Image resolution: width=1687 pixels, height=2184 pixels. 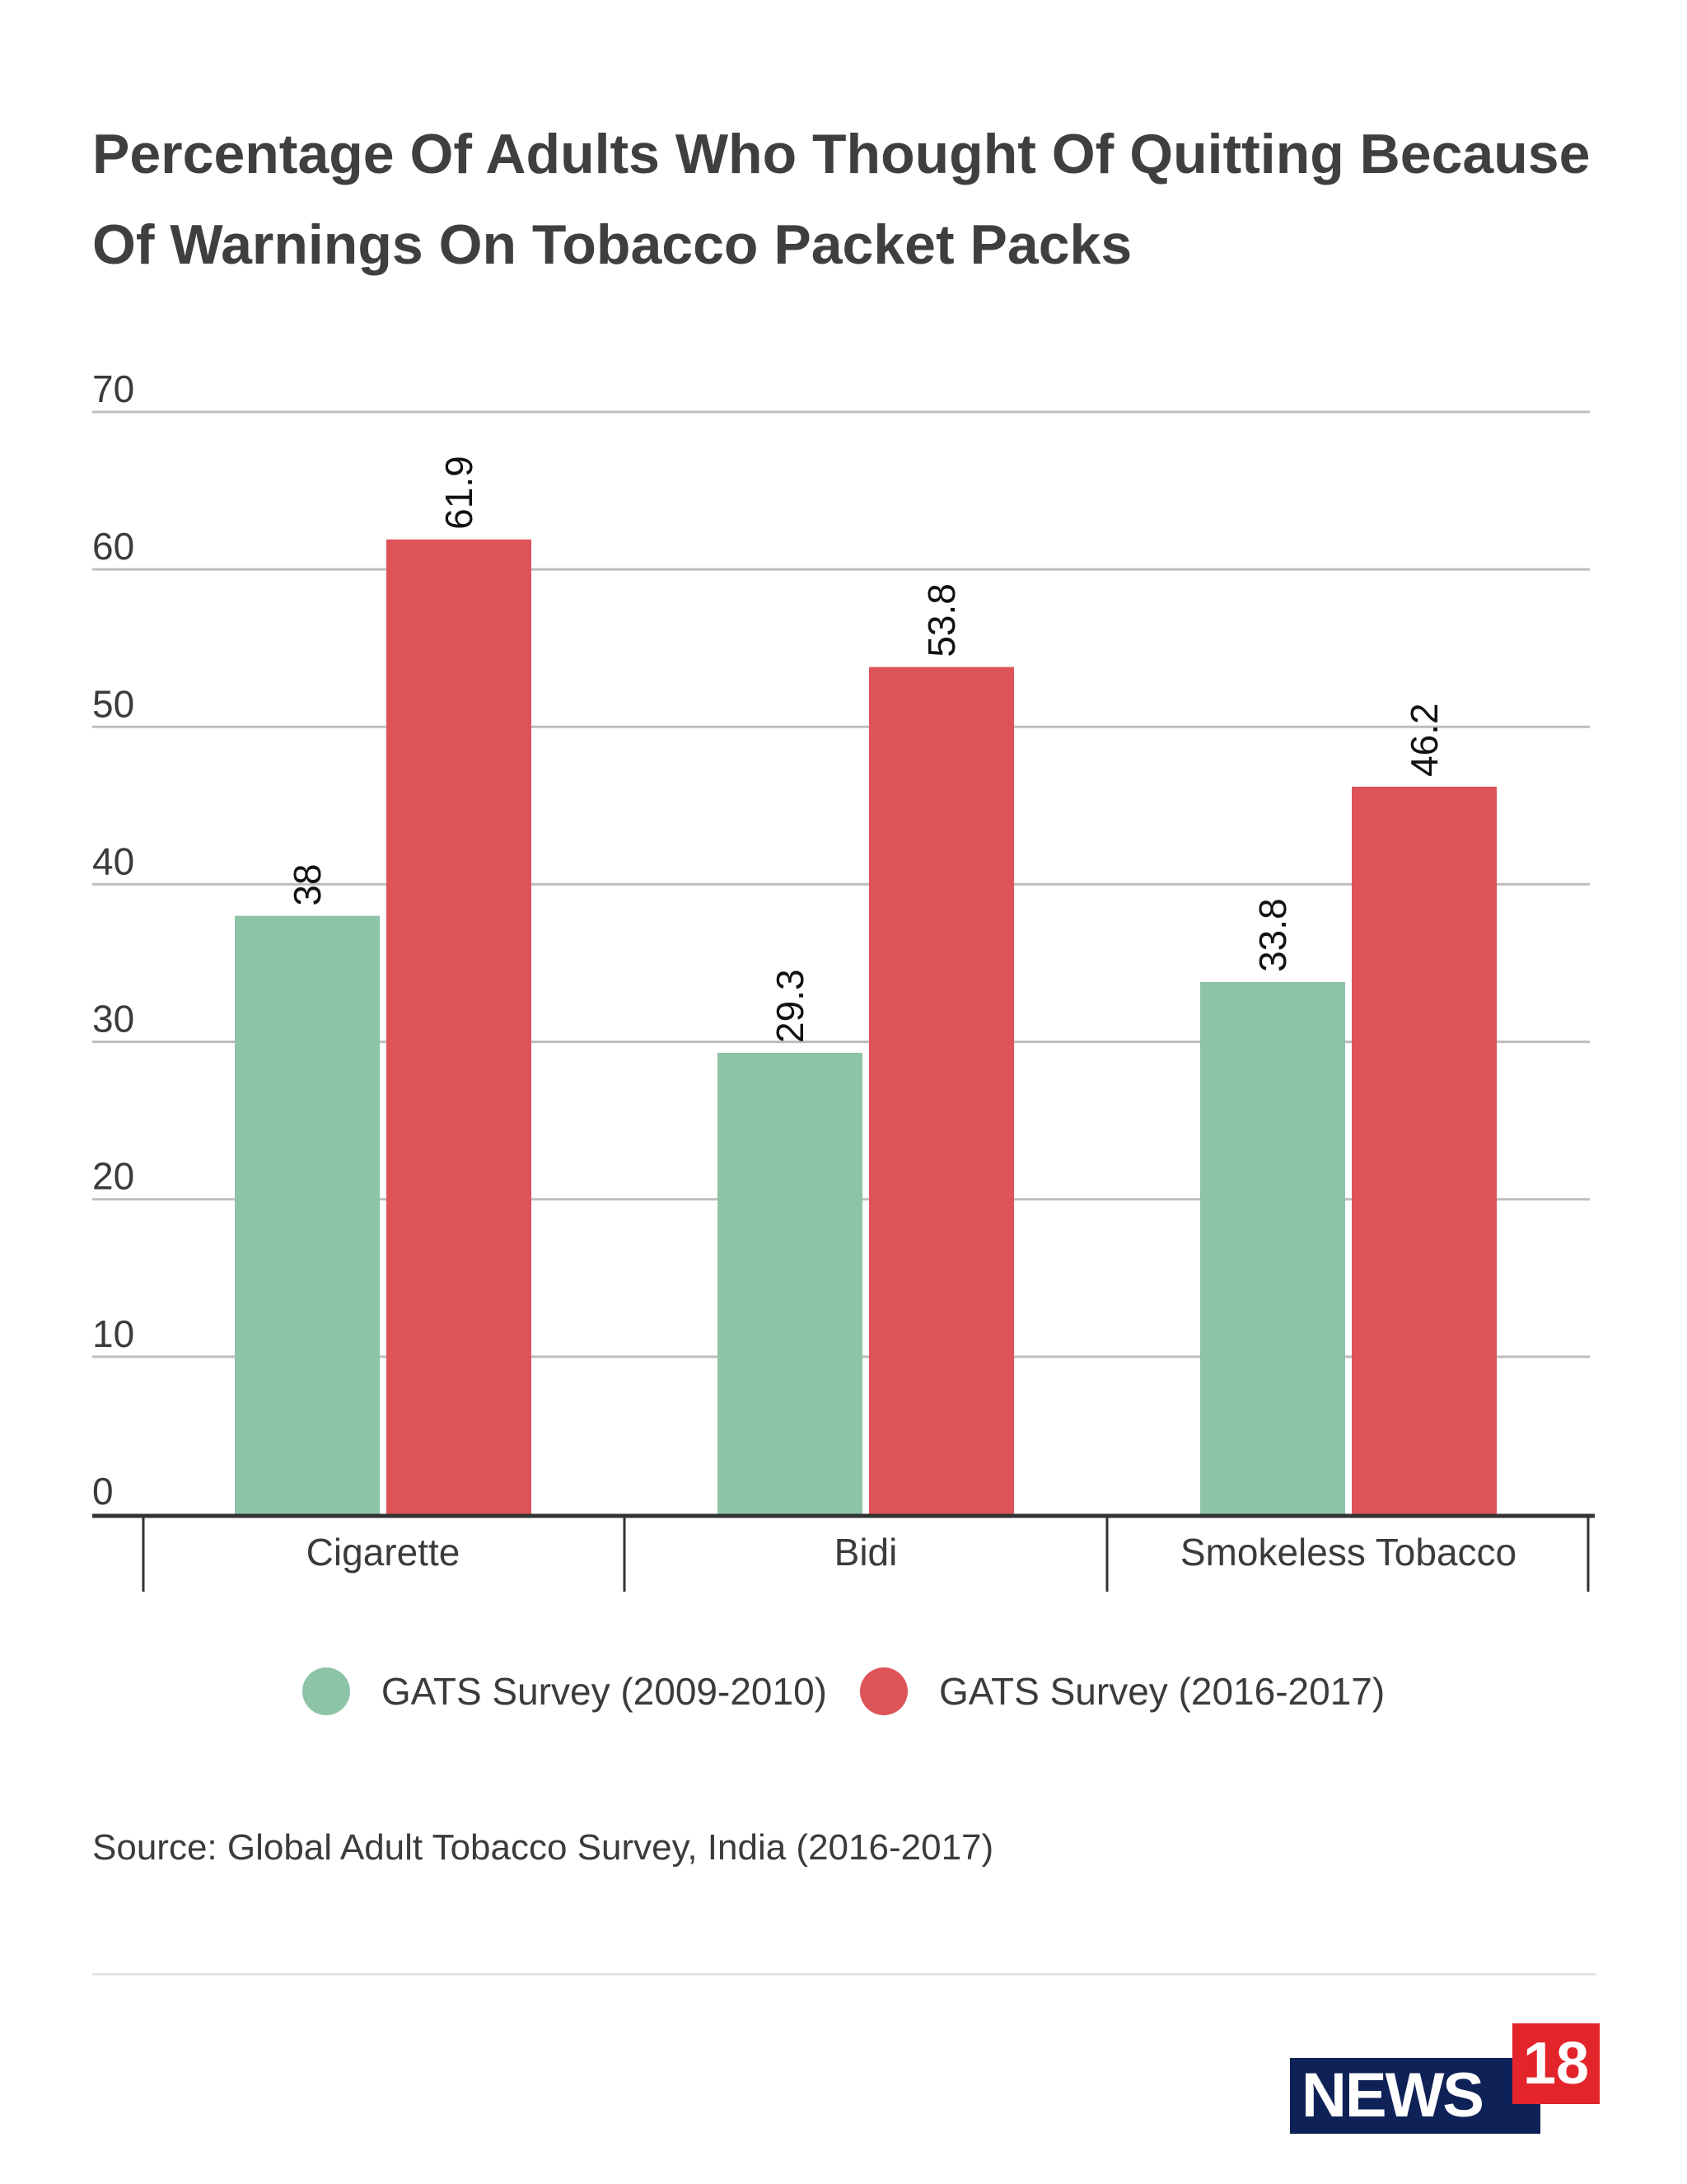 I want to click on data-label: 29.3, so click(x=790, y=1006).